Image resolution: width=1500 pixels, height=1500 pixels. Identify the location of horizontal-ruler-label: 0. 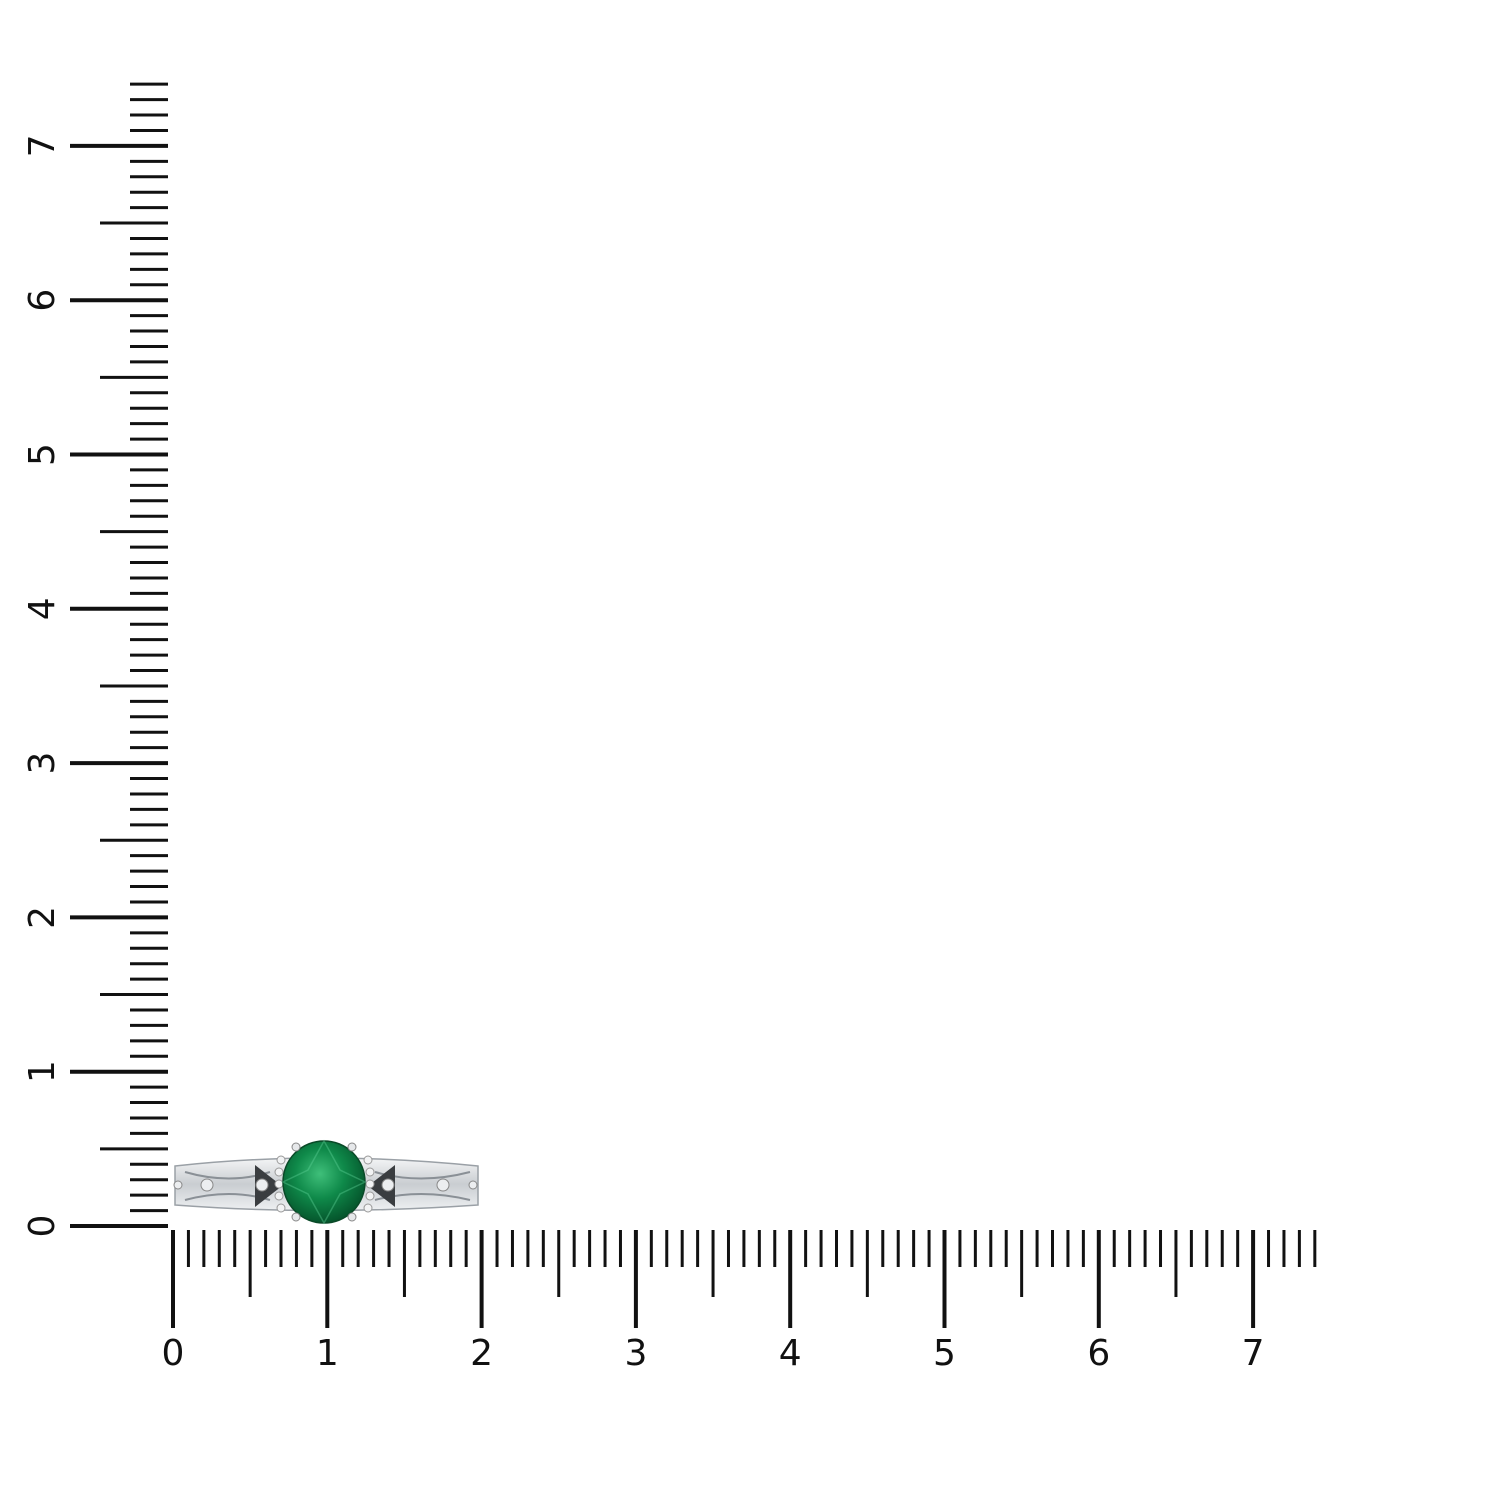
(173, 1353).